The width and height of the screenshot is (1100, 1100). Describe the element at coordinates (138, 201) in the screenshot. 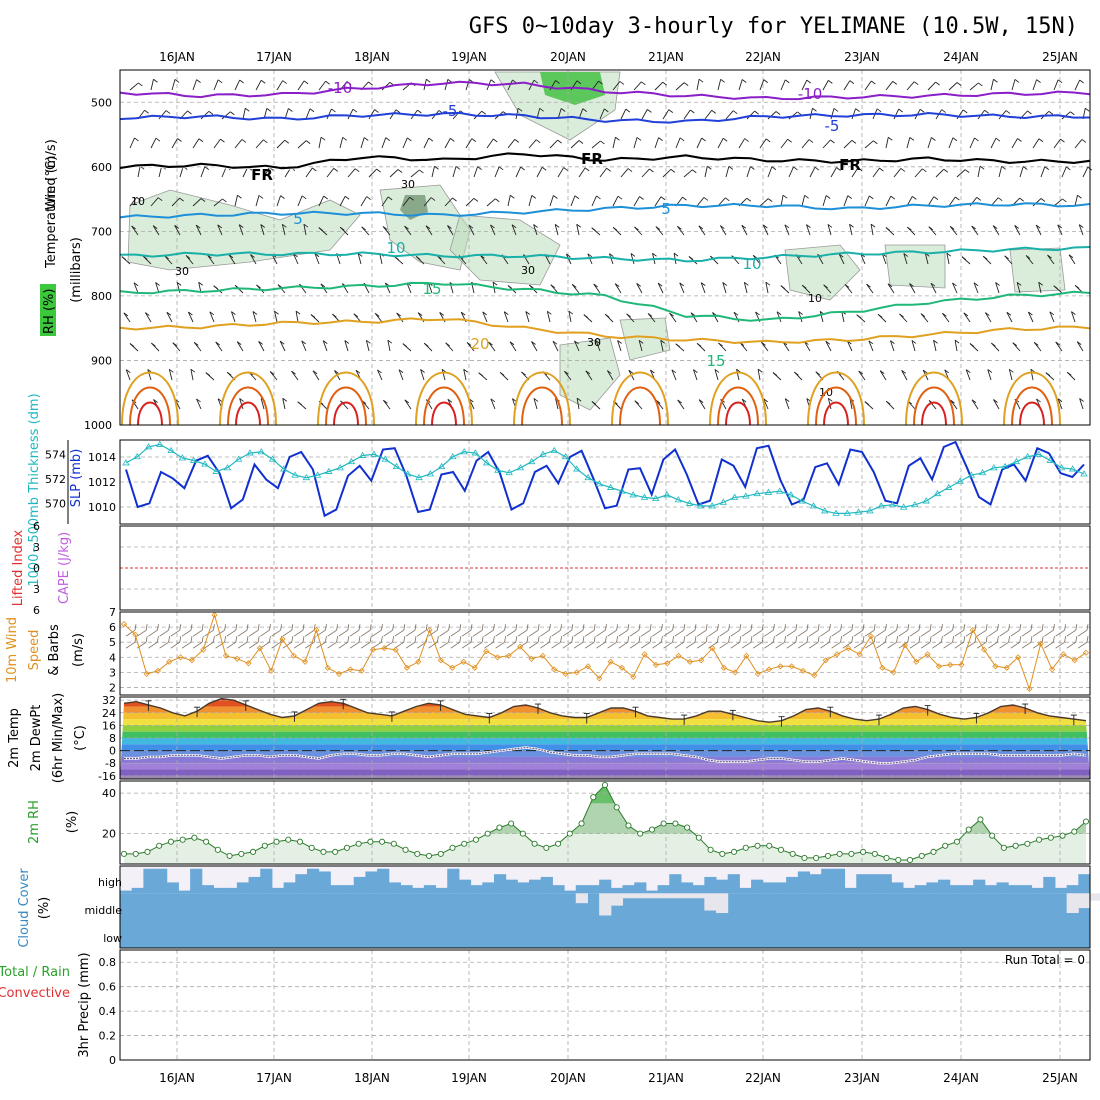

I see `rh-contour-label: 10` at that location.